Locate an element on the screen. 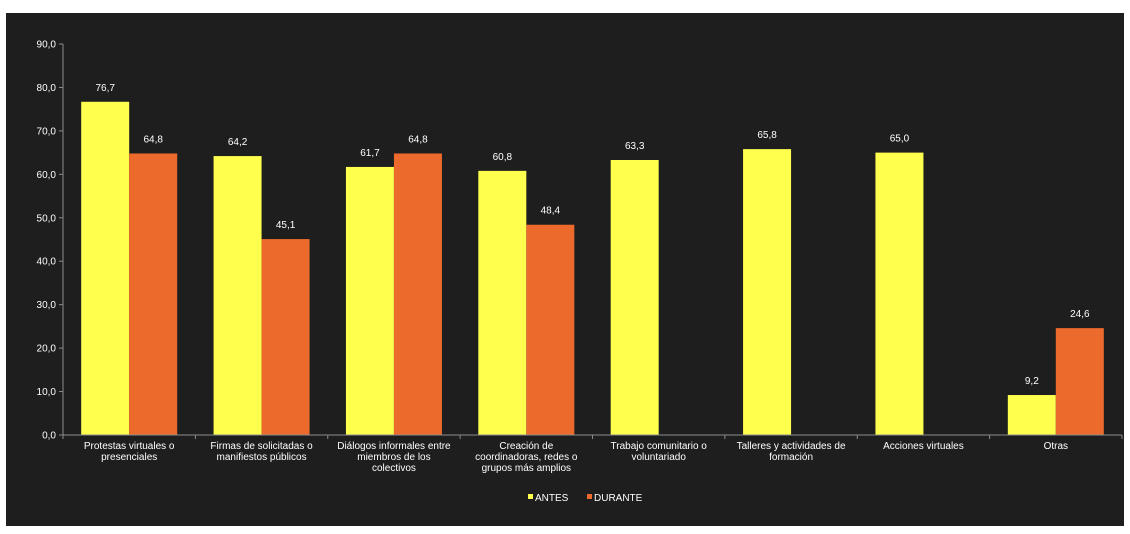  x-category-label: Trabajo comunitario o voluntariado is located at coordinates (659, 452).